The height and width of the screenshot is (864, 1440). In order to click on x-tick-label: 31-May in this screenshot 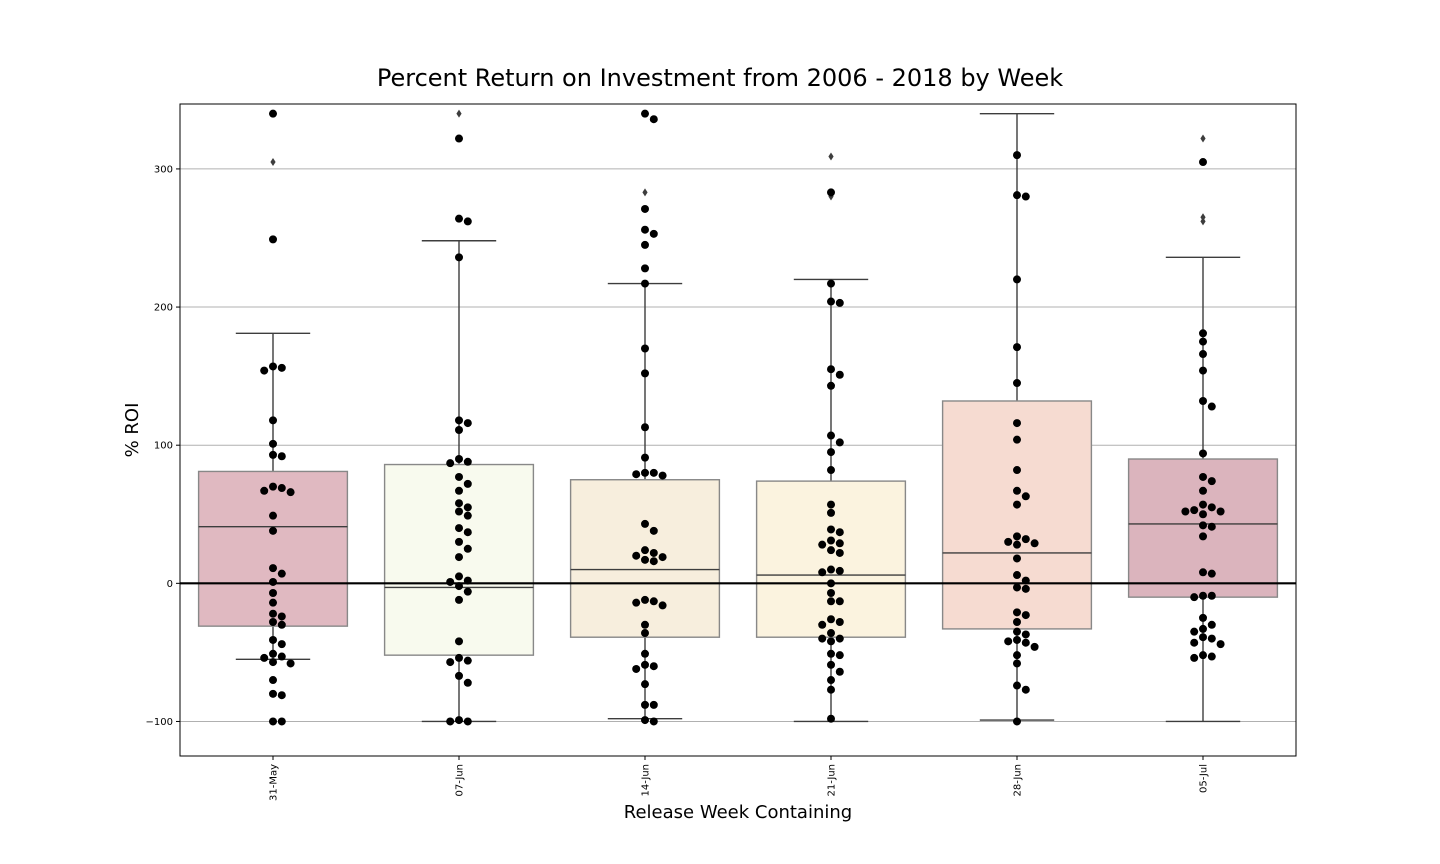, I will do `click(274, 782)`.